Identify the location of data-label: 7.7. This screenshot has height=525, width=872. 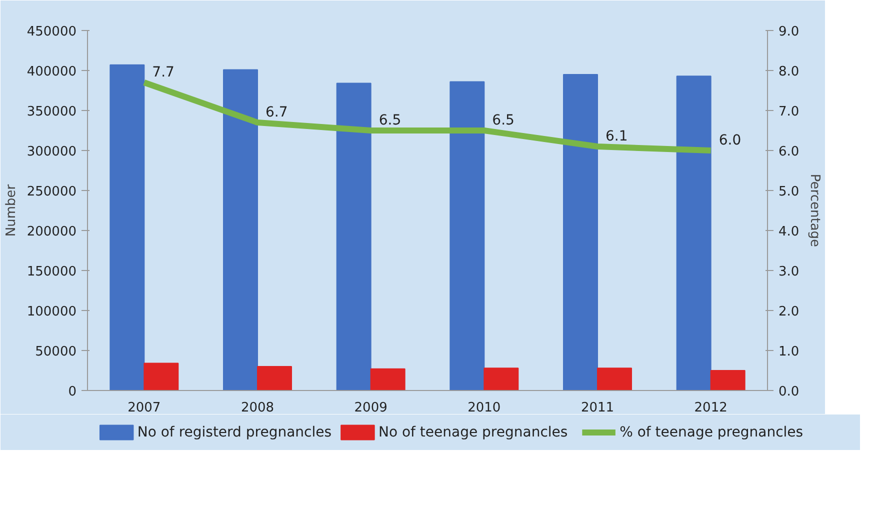
(163, 72).